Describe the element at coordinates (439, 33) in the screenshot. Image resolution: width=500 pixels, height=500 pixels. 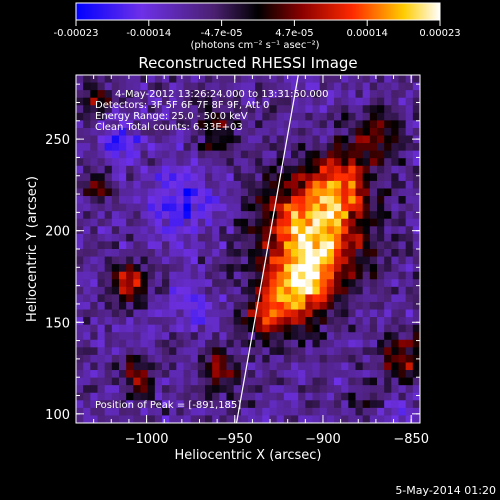
I see `colorbar-tick-label: 0.00023` at that location.